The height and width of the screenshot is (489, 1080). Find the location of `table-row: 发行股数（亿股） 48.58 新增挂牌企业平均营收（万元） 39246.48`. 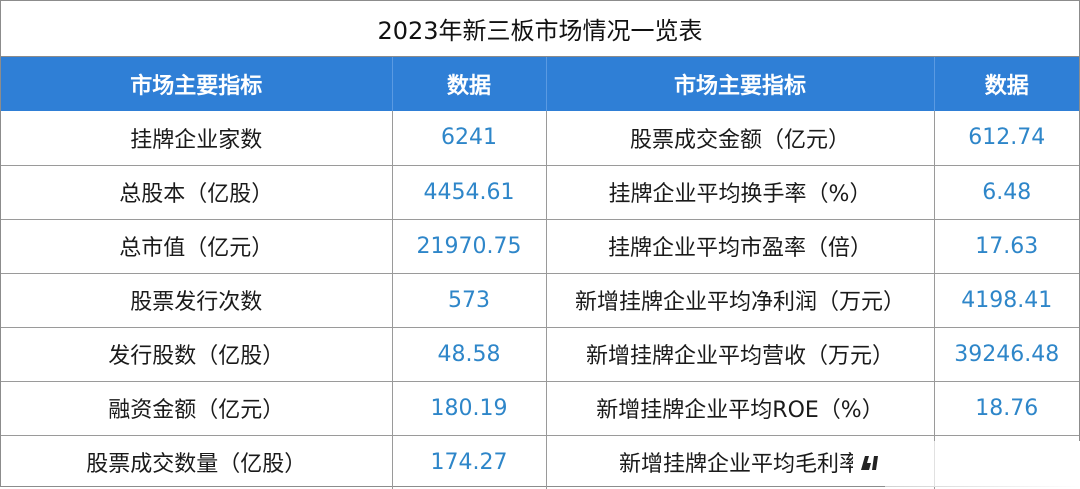

table-row: 发行股数（亿股） 48.58 新增挂牌企业平均营收（万元） 39246.48 is located at coordinates (540, 353).